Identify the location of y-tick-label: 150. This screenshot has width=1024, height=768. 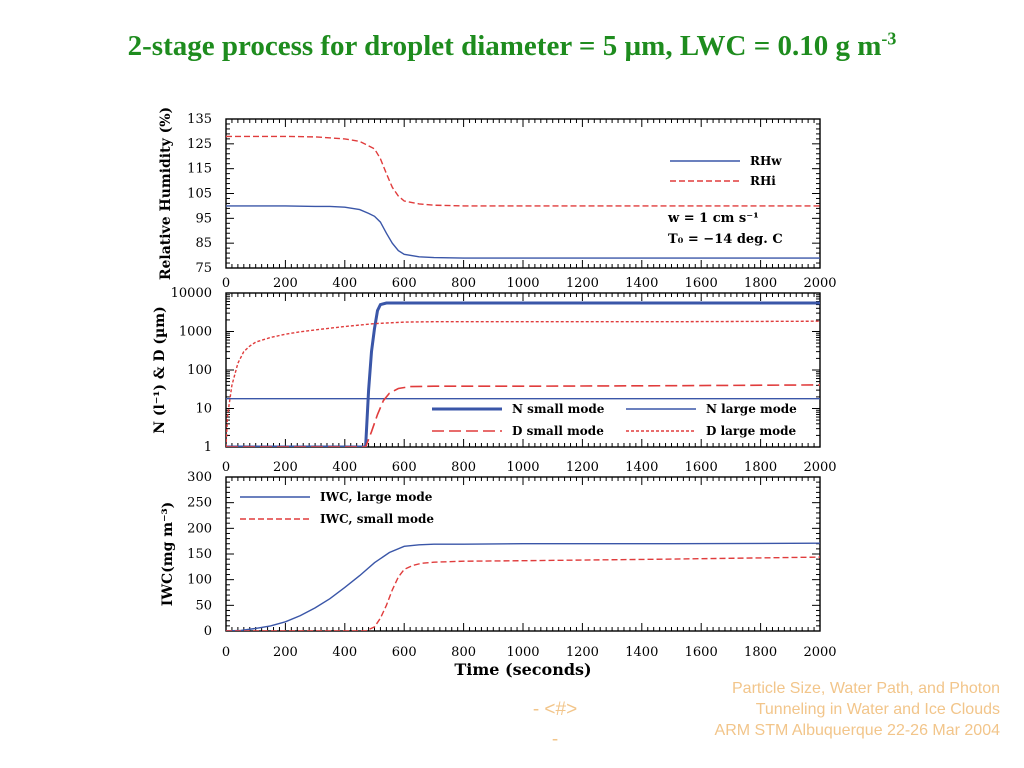
(199, 554).